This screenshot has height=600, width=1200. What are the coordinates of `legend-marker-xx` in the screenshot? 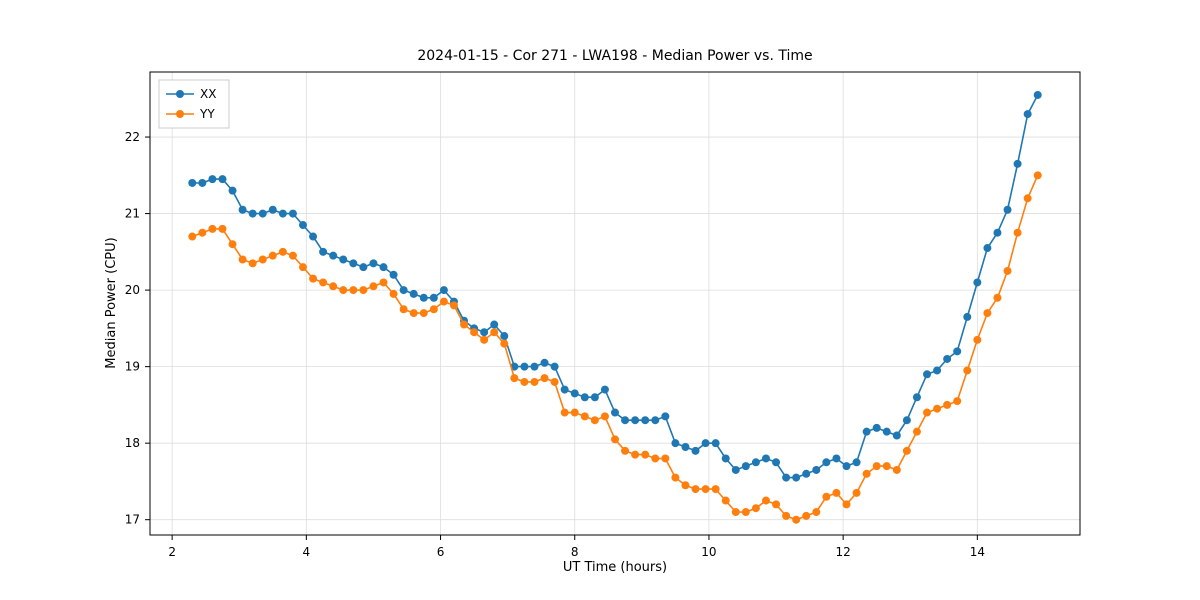 It's located at (180, 94).